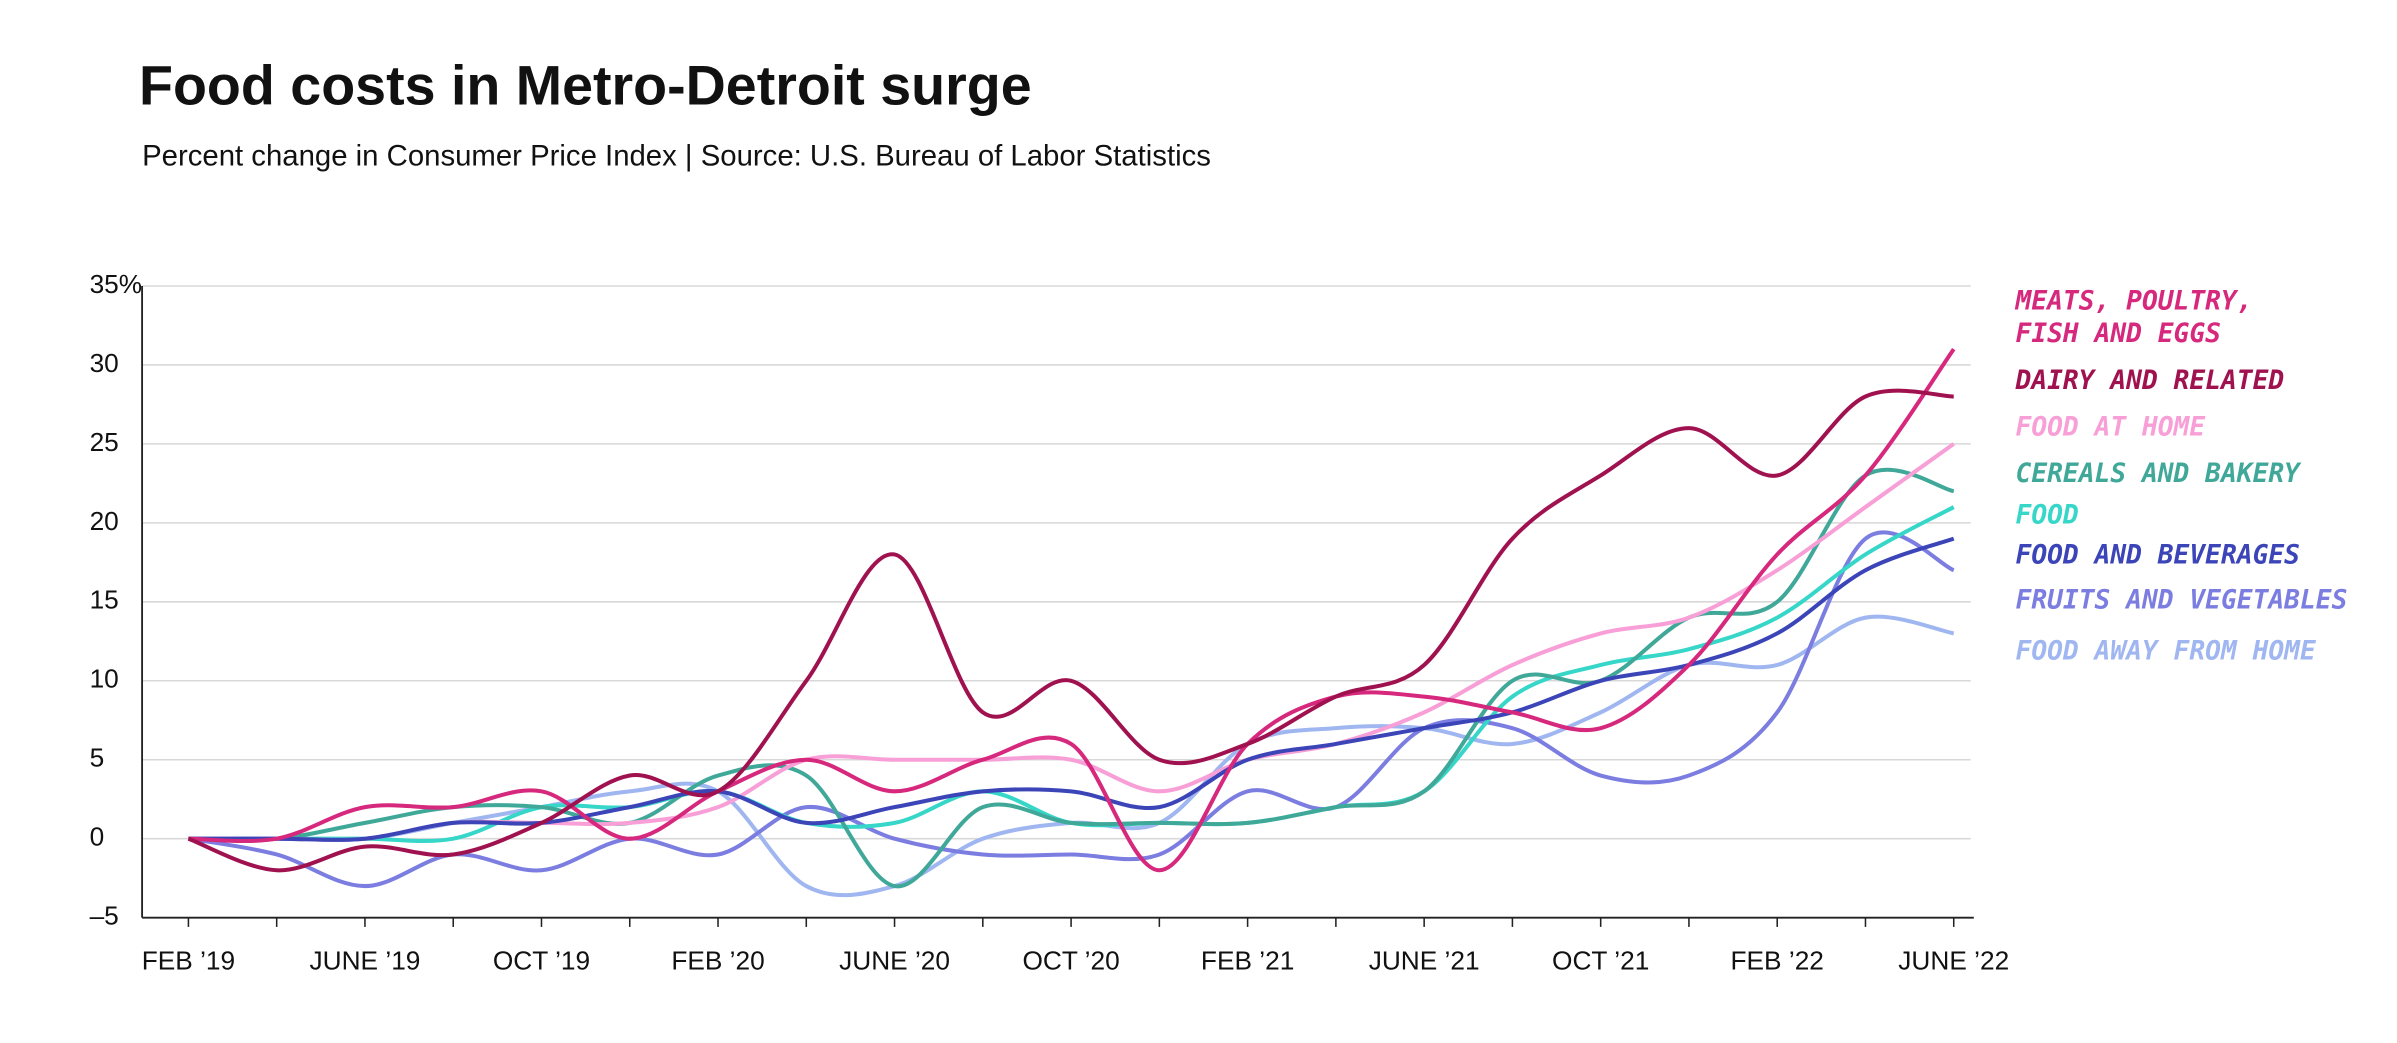 The image size is (2397, 1043). I want to click on y-tick-label: 25, so click(104, 442).